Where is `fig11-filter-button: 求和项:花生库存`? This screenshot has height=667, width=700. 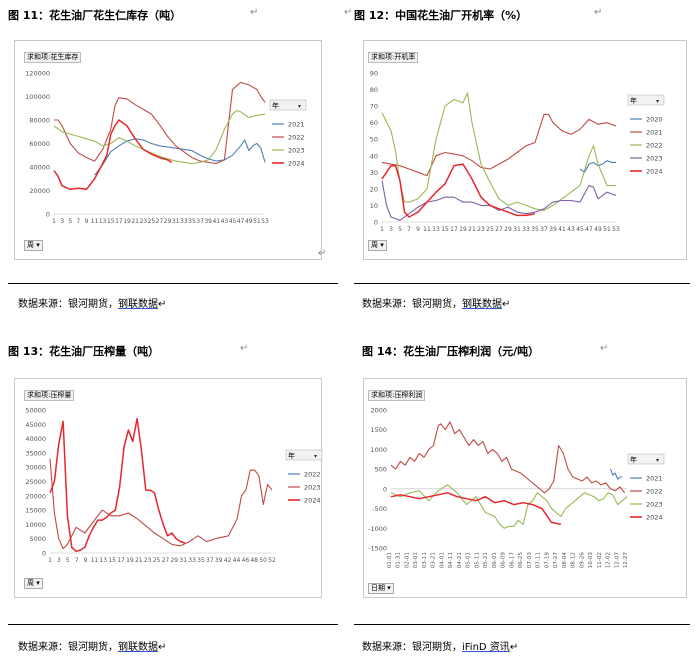 fig11-filter-button: 求和项:花生库存 is located at coordinates (53, 57).